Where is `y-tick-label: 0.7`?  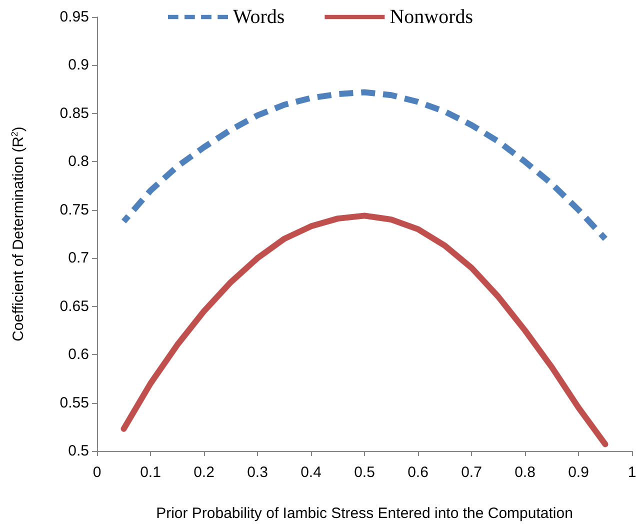 y-tick-label: 0.7 is located at coordinates (78, 258).